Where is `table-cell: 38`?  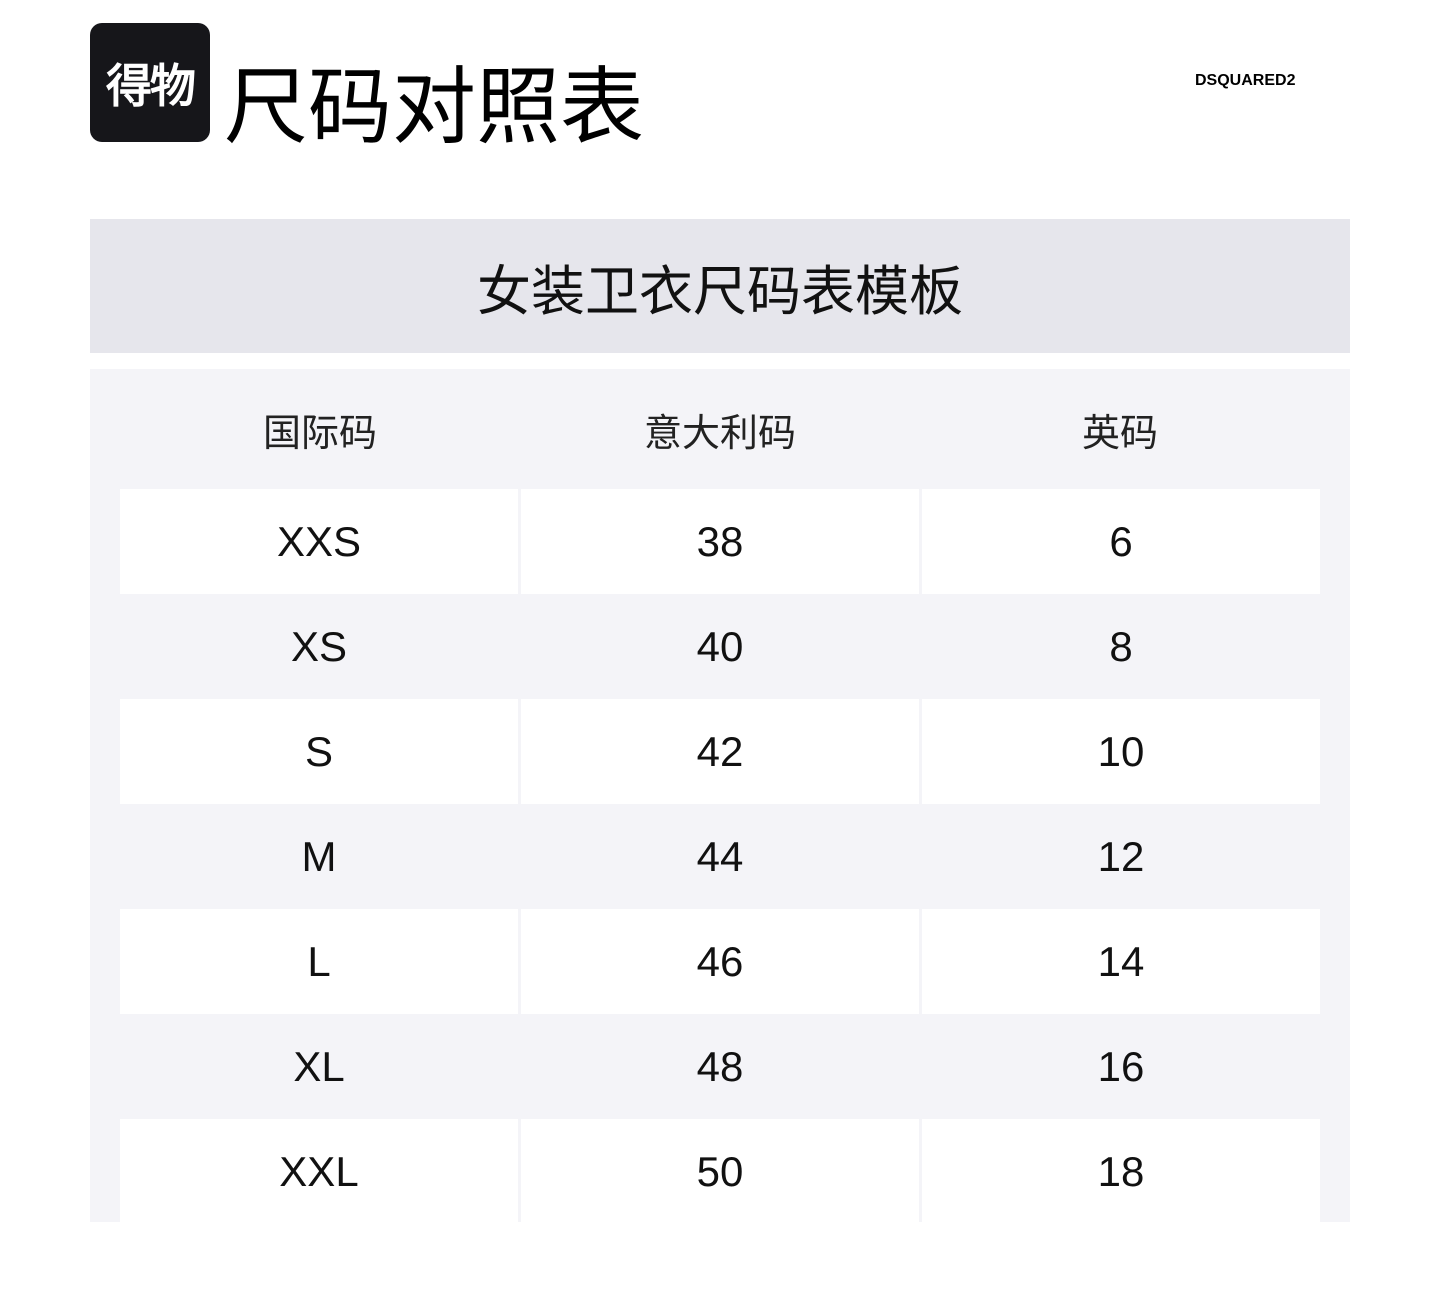
table-cell: 38 is located at coordinates (720, 541).